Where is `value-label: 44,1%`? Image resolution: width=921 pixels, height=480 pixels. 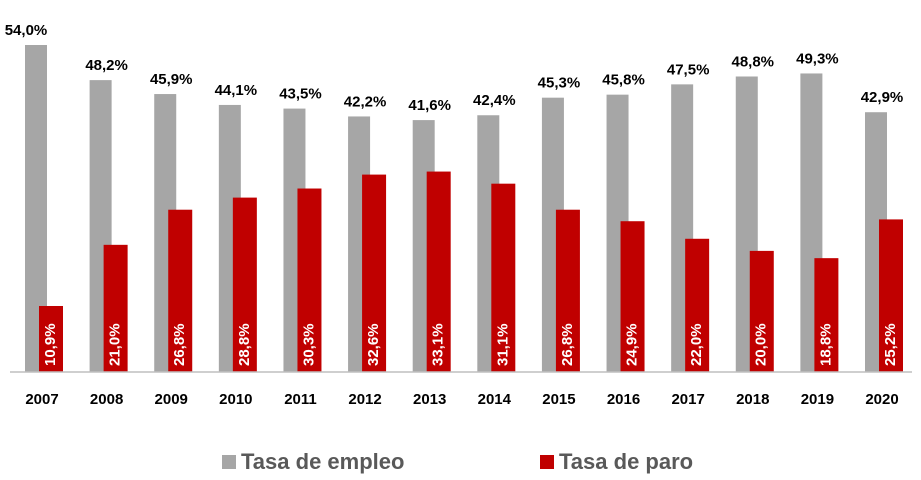 value-label: 44,1% is located at coordinates (236, 90).